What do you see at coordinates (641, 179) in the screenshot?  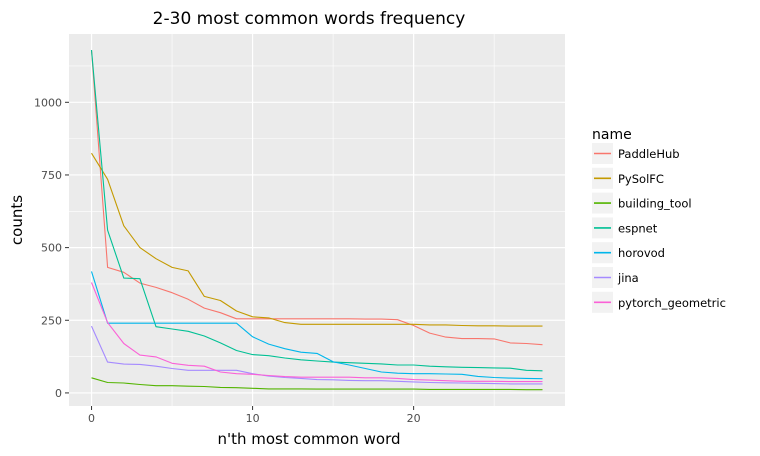 I see `legend-label: PySolFC` at bounding box center [641, 179].